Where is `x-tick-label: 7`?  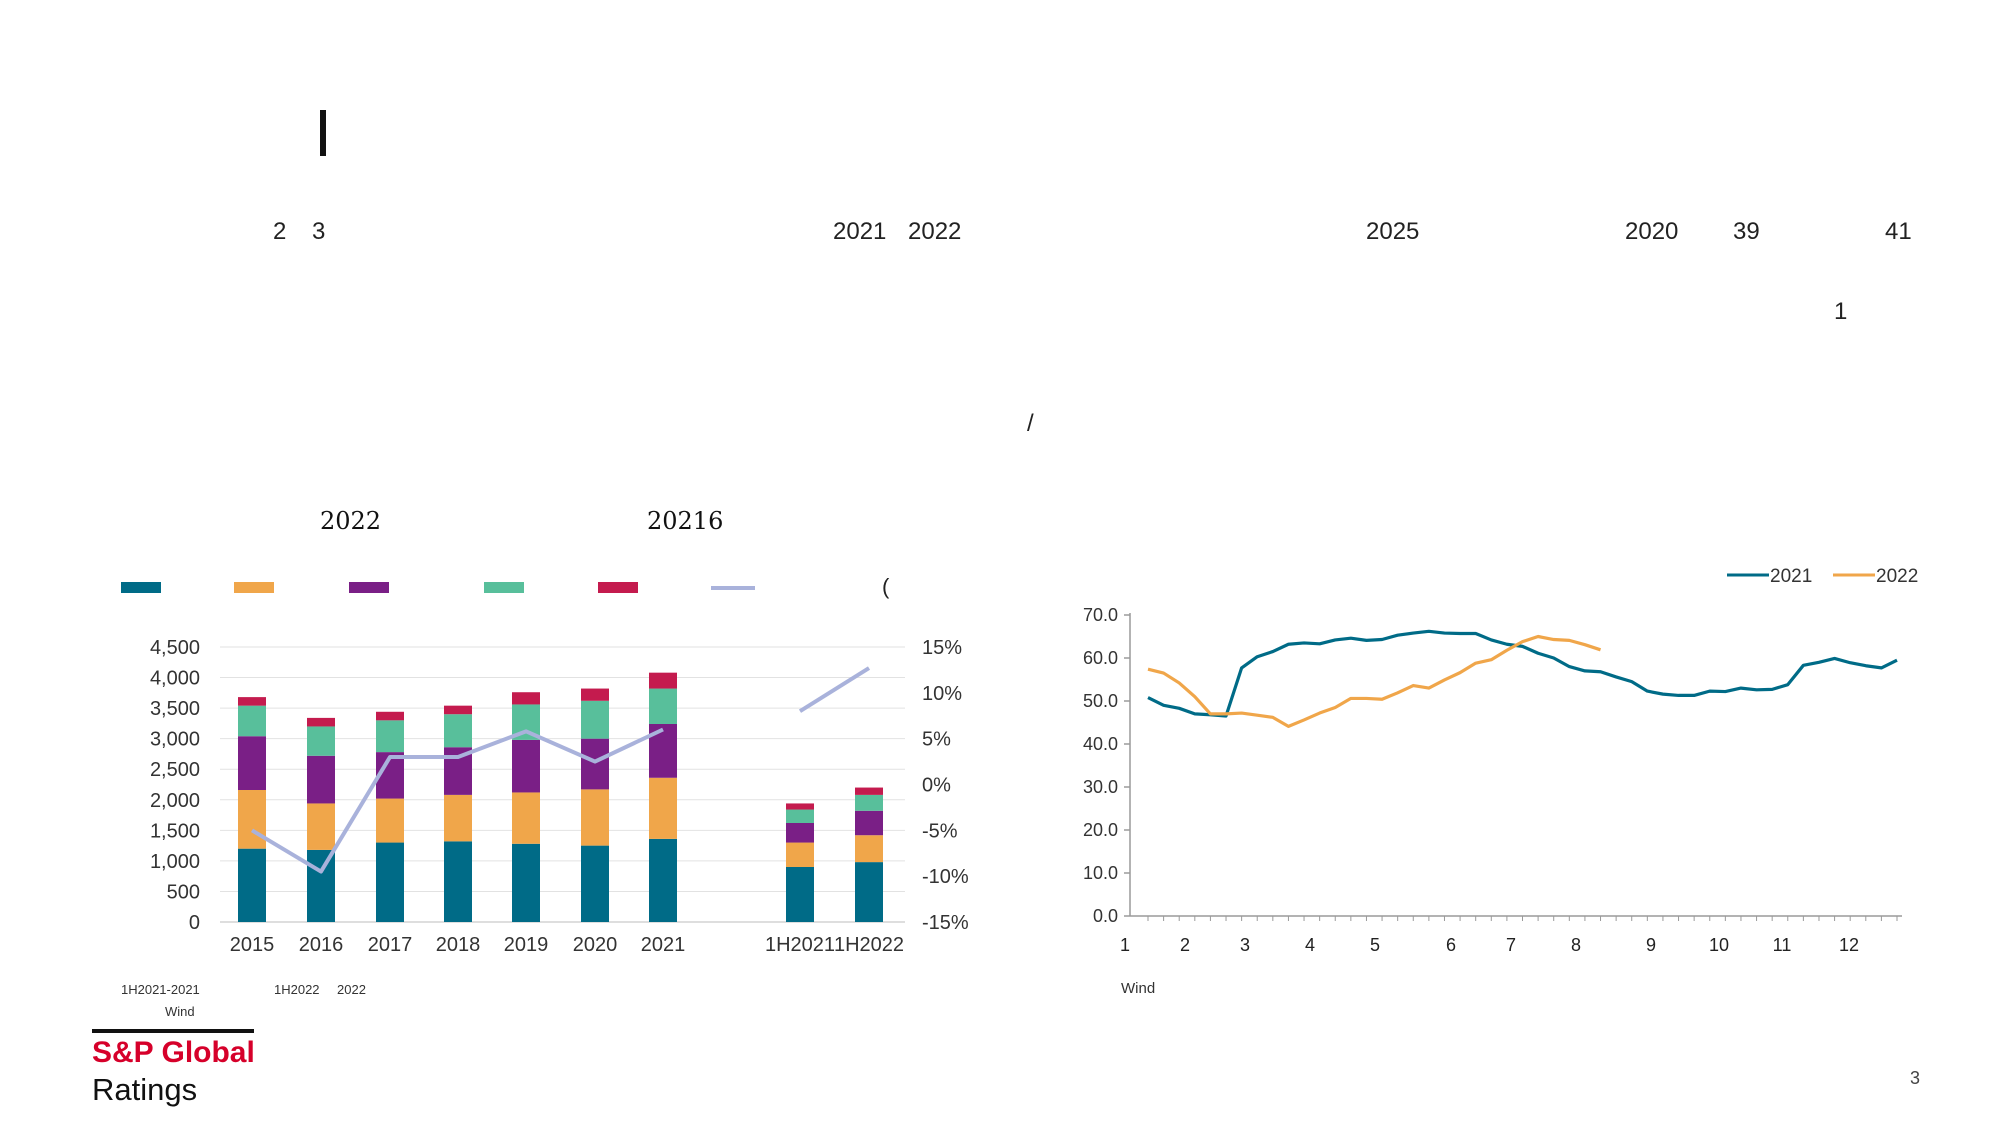
x-tick-label: 7 is located at coordinates (1511, 945).